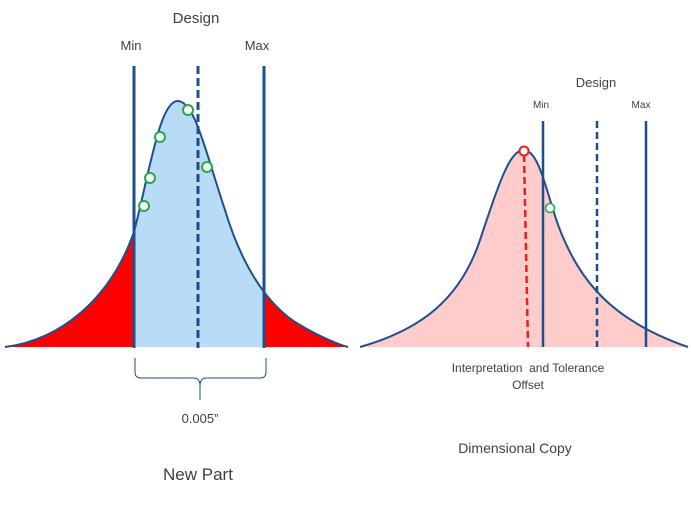 The image size is (691, 511). I want to click on new-part-caption: New Part, so click(198, 474).